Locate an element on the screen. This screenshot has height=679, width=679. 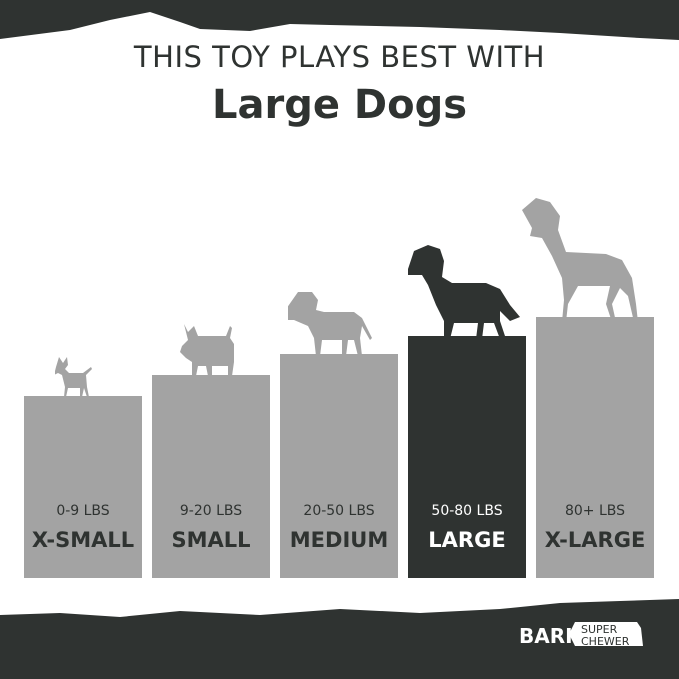
size-name: X-SMALL is located at coordinates (83, 540).